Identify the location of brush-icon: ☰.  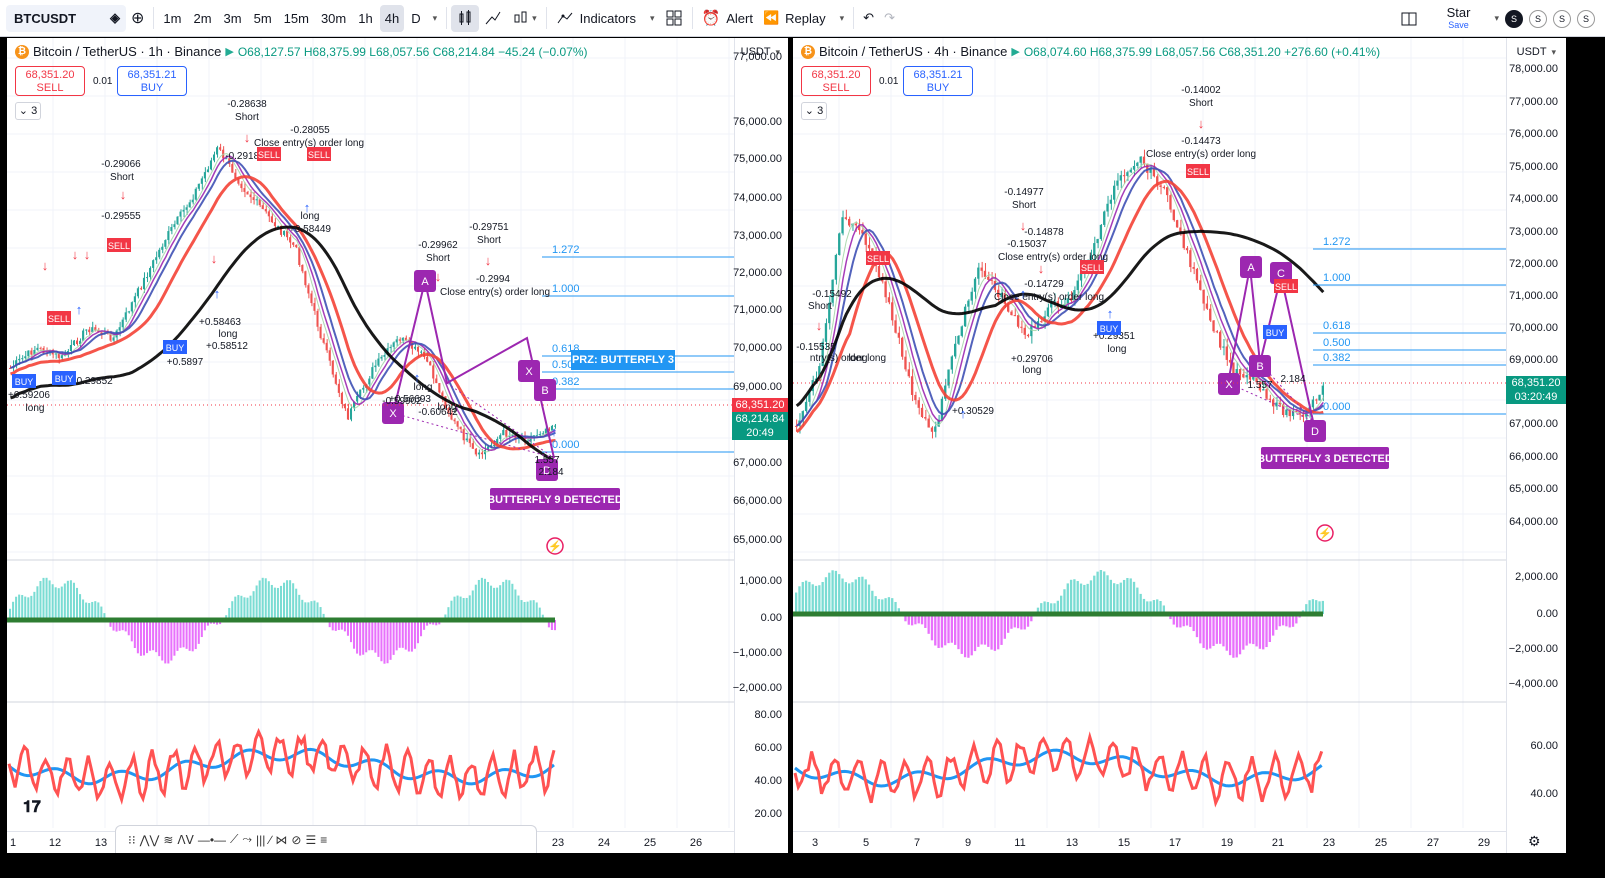
(311, 839).